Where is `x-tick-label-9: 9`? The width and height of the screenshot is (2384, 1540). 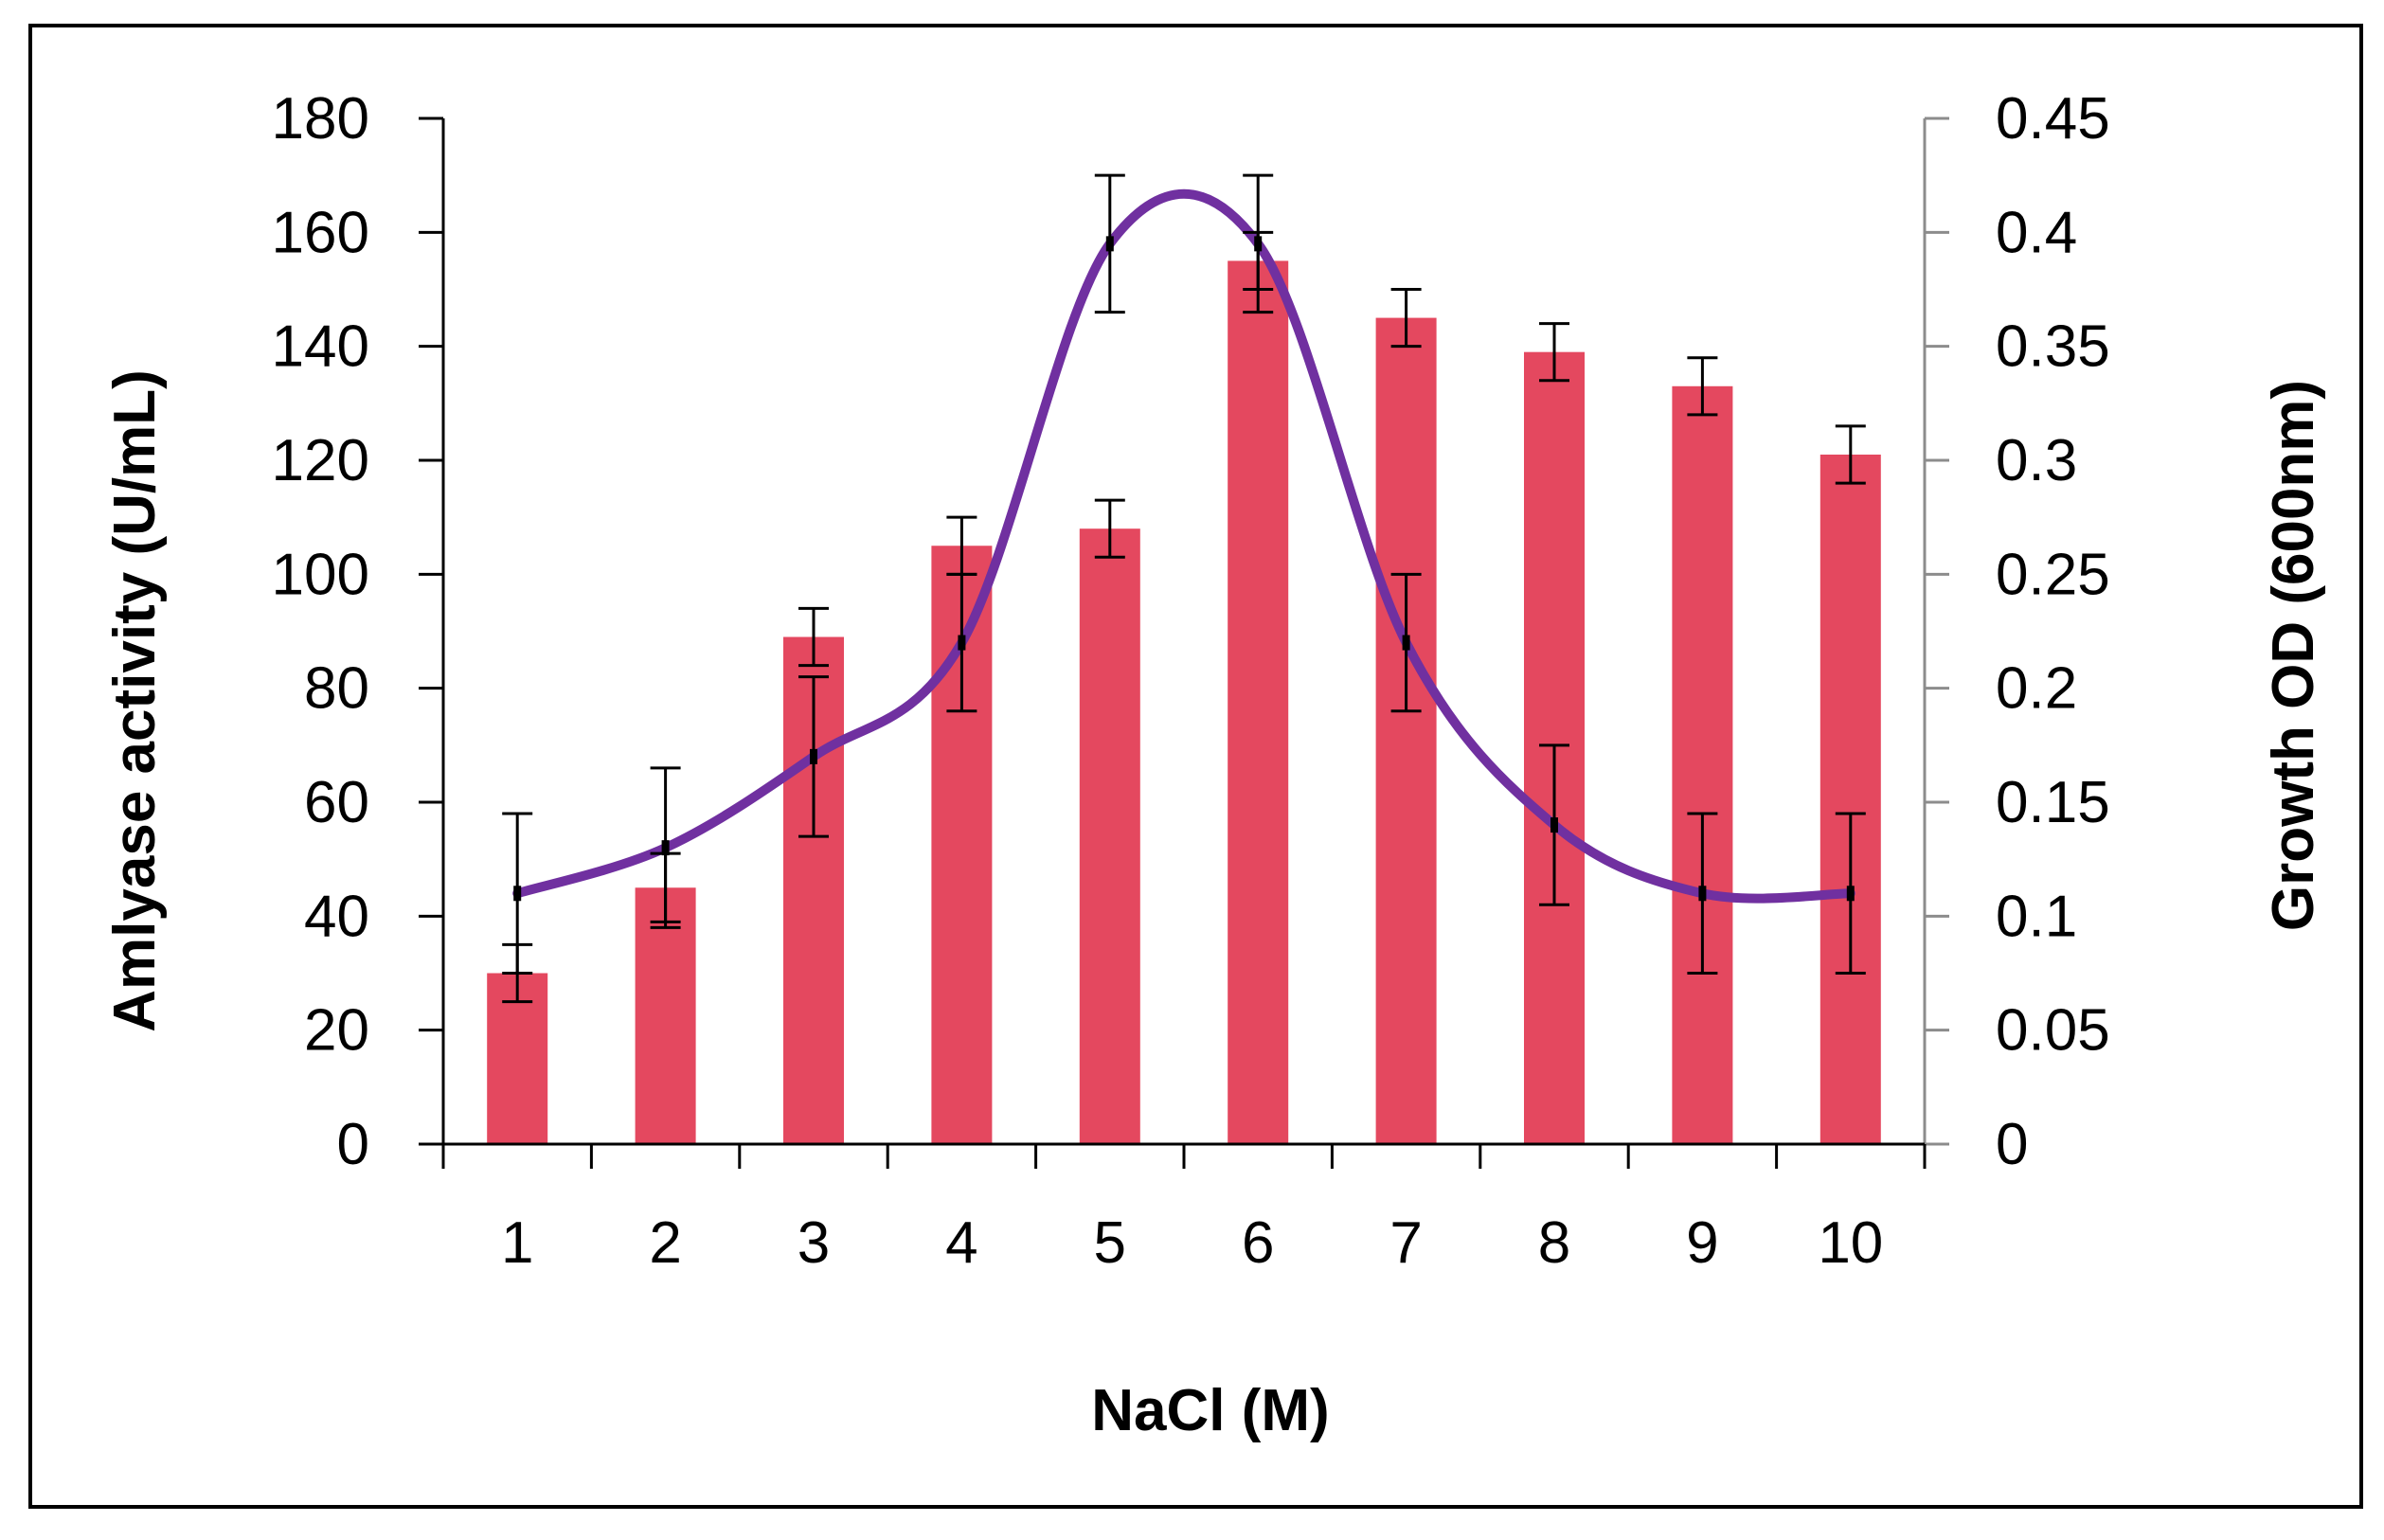 x-tick-label-9: 9 is located at coordinates (1702, 1243).